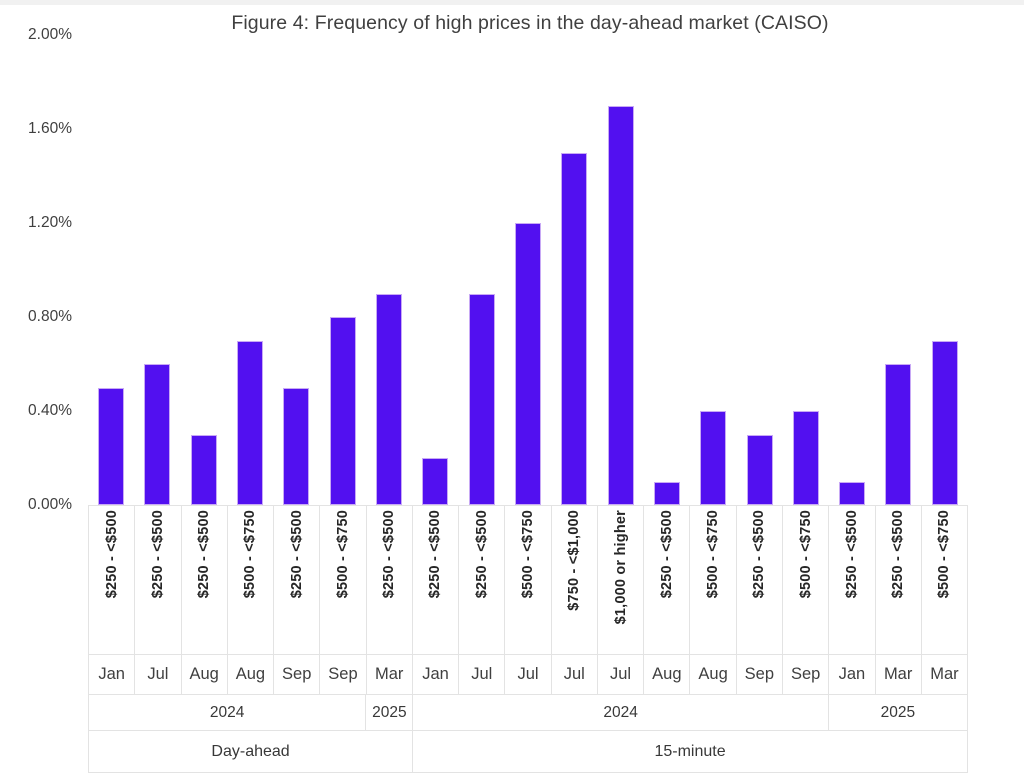 The width and height of the screenshot is (1024, 775). Describe the element at coordinates (41, 269) in the screenshot. I see `y-axis: 2.00% 1.60% 1.20% 0.80% 0.40% 0.00%` at that location.